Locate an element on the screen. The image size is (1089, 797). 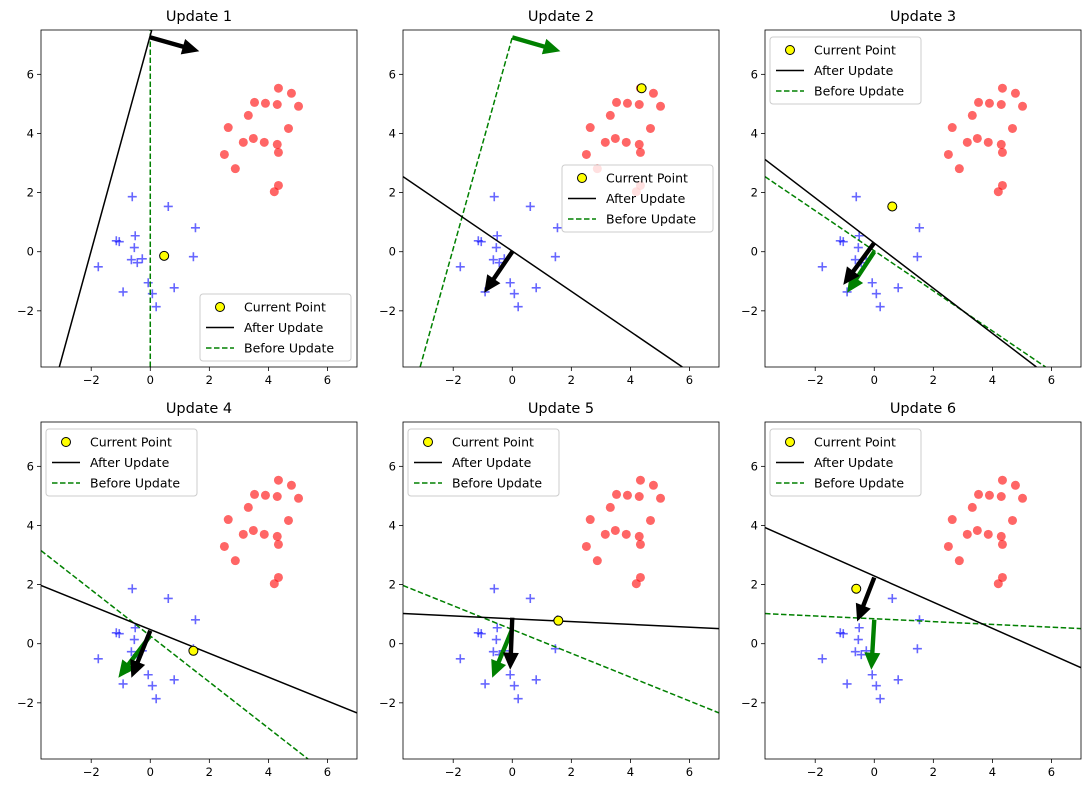
y-tick-label: −2 is located at coordinates (749, 703).